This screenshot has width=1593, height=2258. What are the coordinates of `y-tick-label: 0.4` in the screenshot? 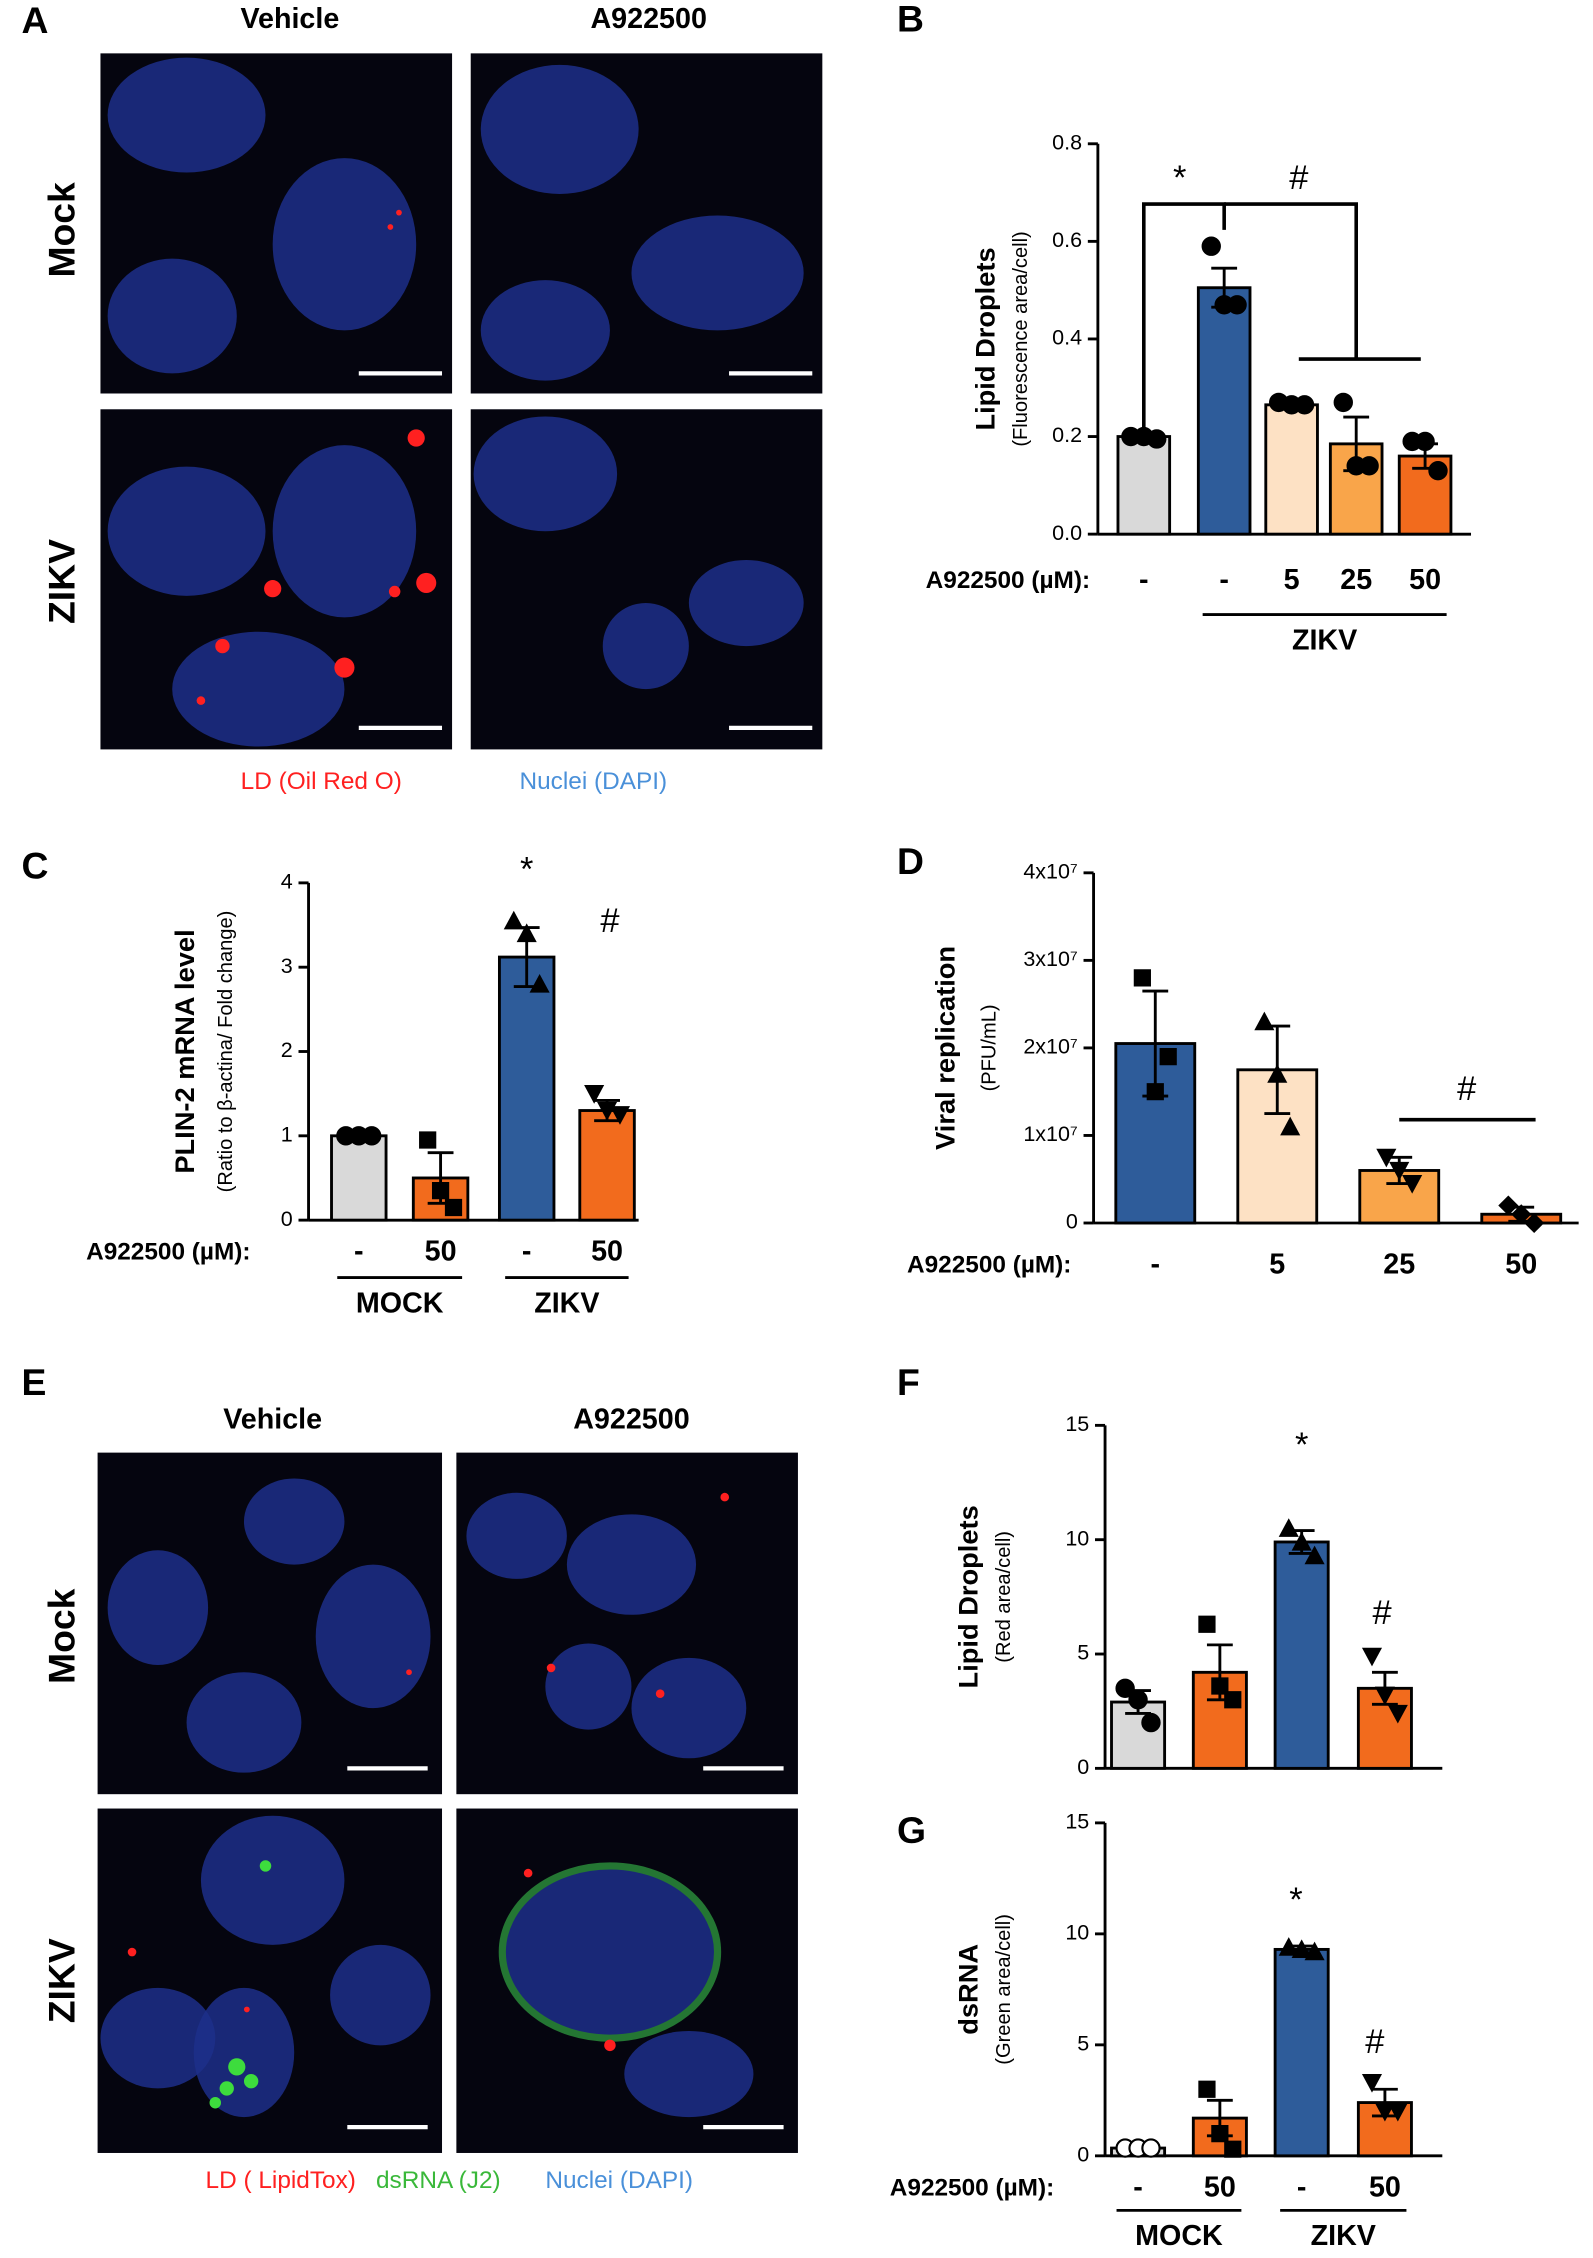 It's located at (1067, 338).